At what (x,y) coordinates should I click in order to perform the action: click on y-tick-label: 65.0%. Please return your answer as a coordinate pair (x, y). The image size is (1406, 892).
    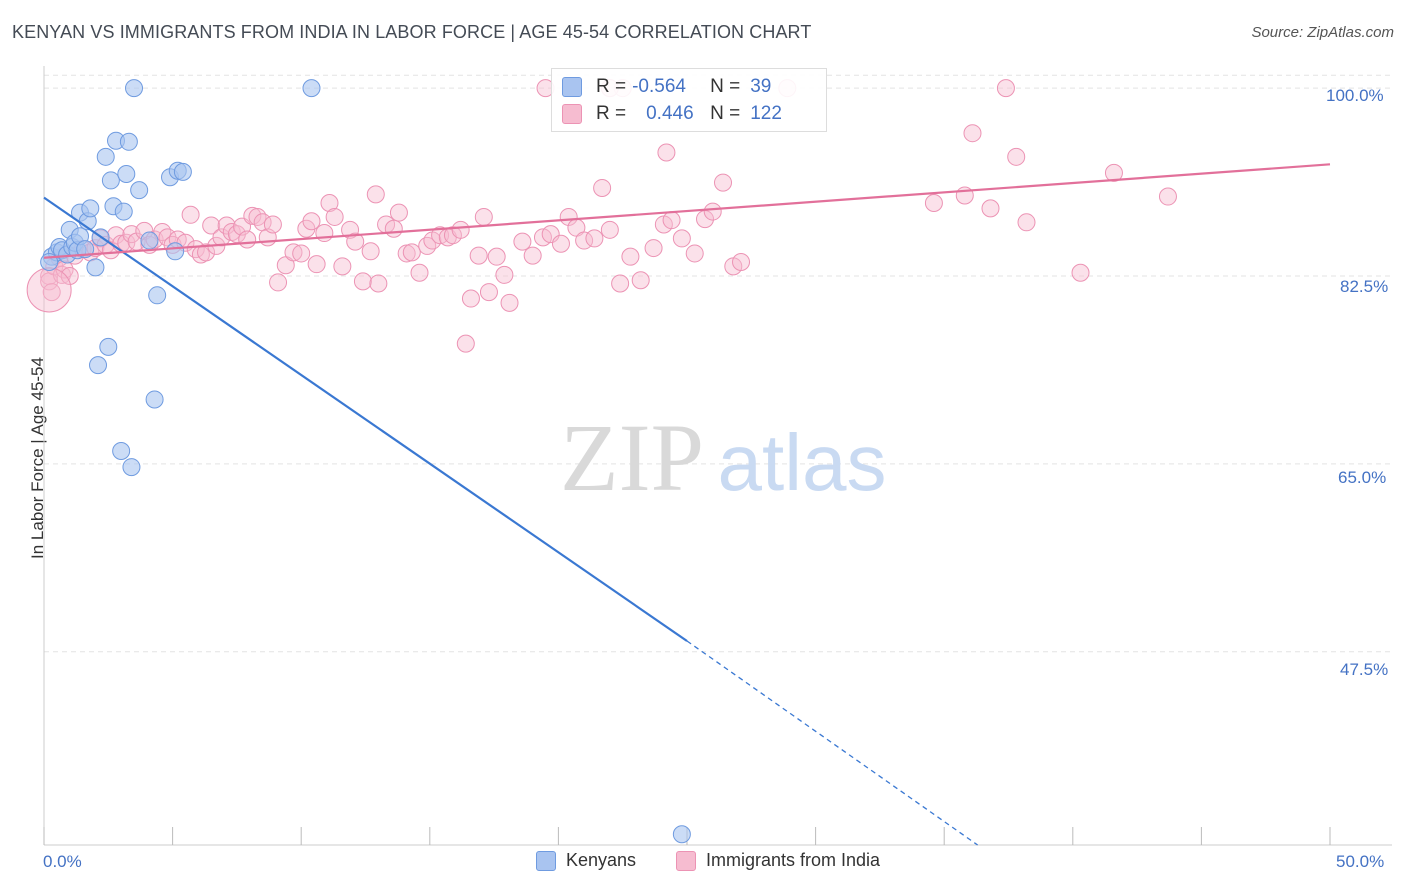
    Looking at the image, I should click on (1362, 477).